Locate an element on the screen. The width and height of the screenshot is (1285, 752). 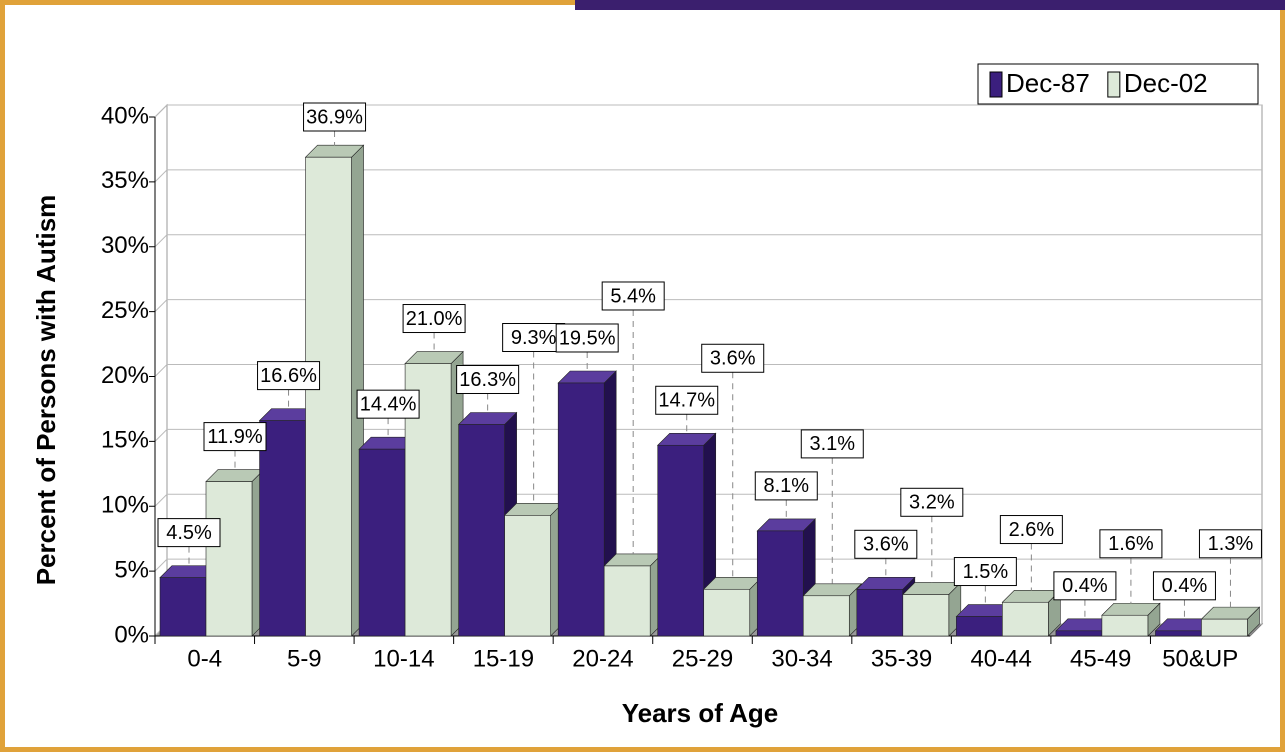
y-tick-label: 40% is located at coordinates (125, 115).